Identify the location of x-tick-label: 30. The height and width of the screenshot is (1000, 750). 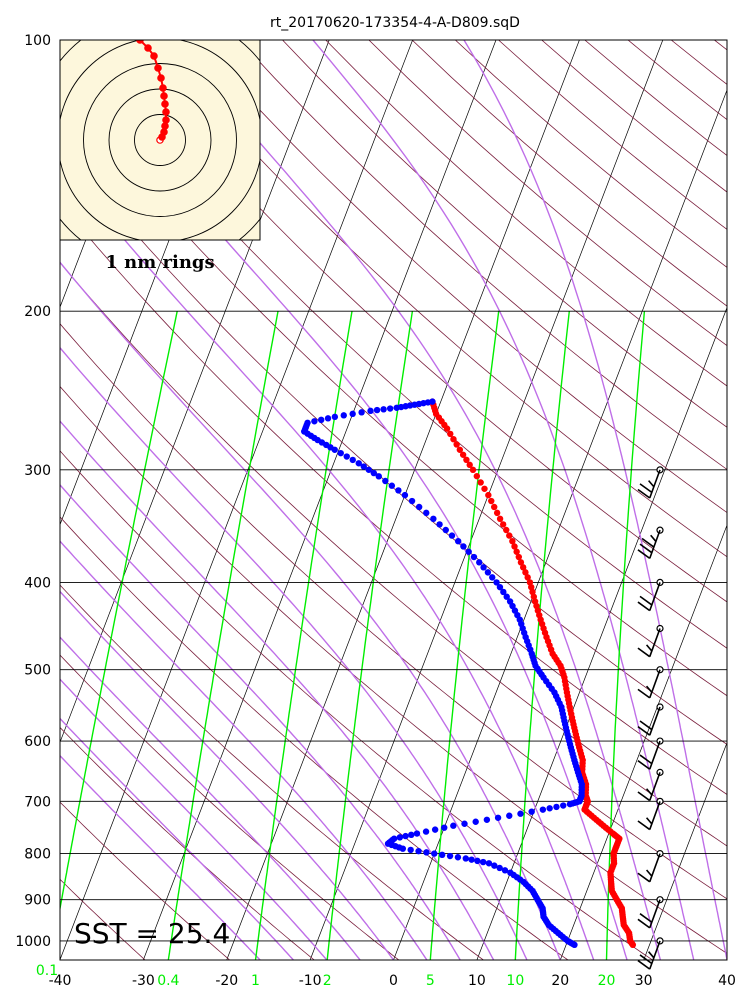
(644, 981).